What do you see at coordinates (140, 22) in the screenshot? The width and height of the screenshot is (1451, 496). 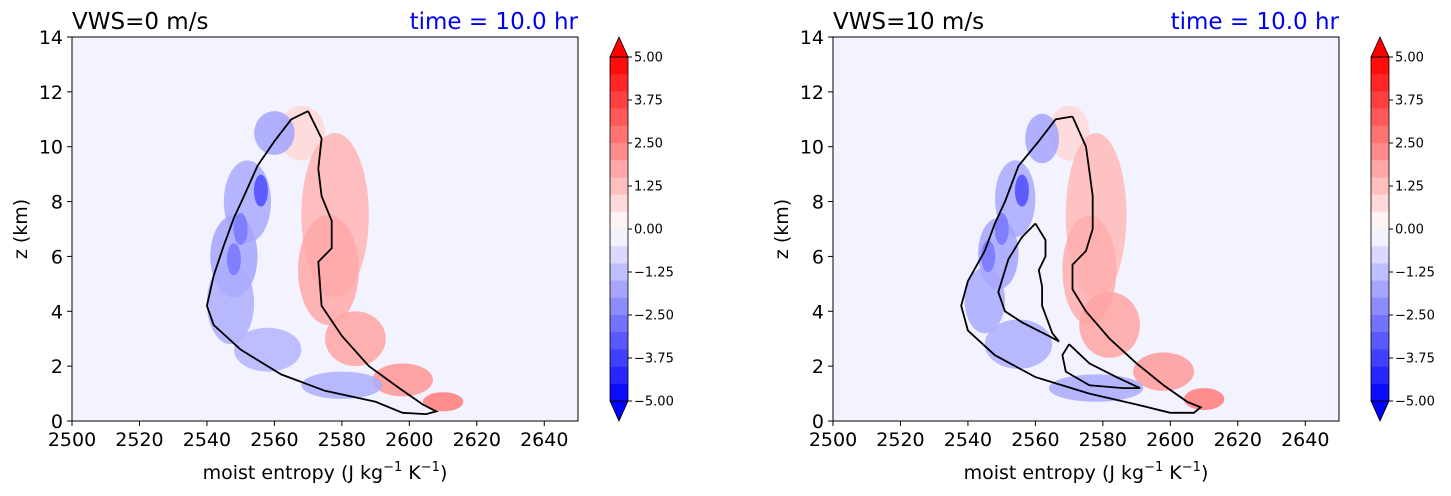 I see `panel-title-left: VWS=0 m/s` at bounding box center [140, 22].